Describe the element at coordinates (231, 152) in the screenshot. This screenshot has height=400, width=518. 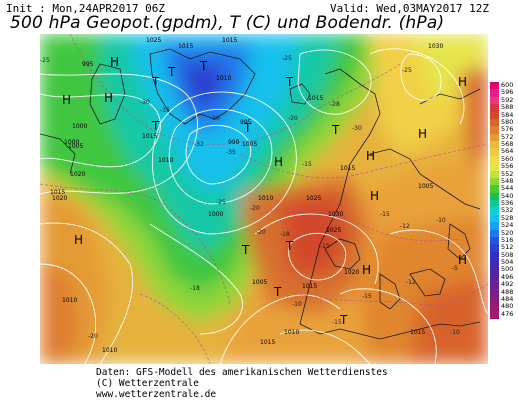
I see `isotherm-label: -35` at that location.